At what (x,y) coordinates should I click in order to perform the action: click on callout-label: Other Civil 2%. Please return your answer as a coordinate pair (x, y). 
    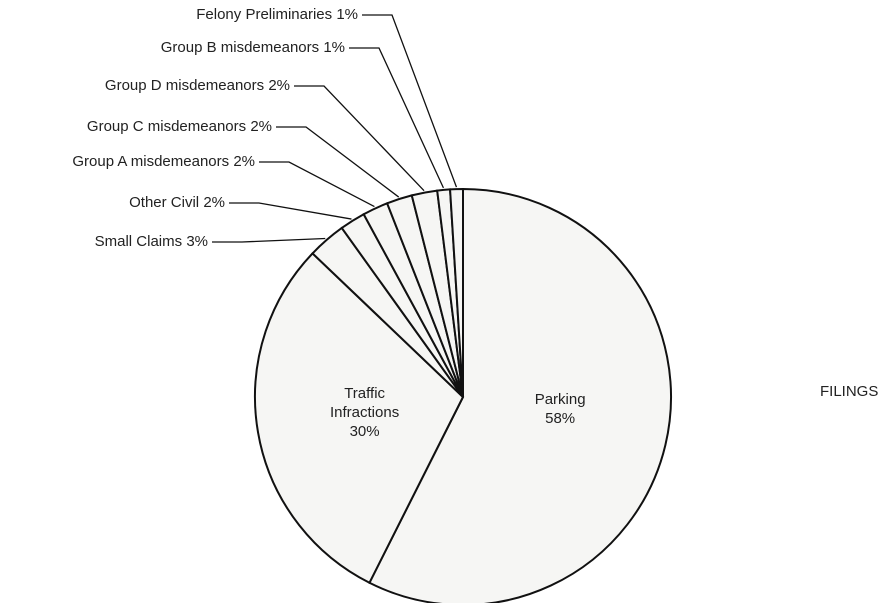
    Looking at the image, I should click on (177, 202).